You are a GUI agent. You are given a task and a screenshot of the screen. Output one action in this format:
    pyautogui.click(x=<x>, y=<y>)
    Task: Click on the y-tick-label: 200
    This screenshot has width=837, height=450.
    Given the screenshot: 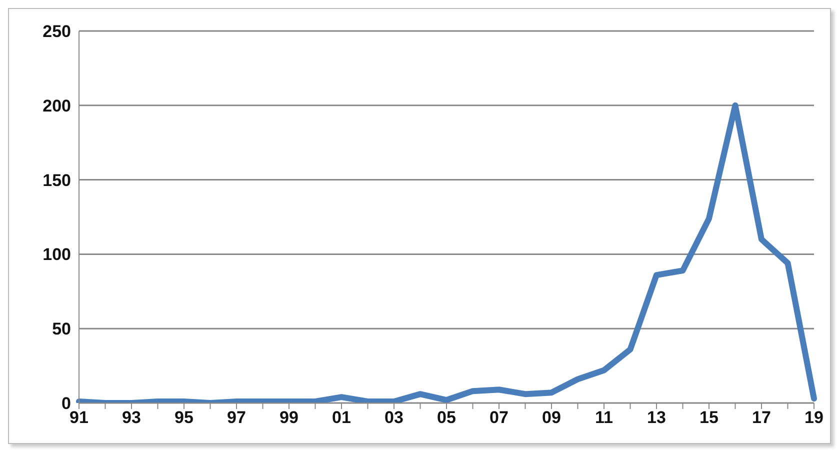 What is the action you would take?
    pyautogui.click(x=56, y=106)
    